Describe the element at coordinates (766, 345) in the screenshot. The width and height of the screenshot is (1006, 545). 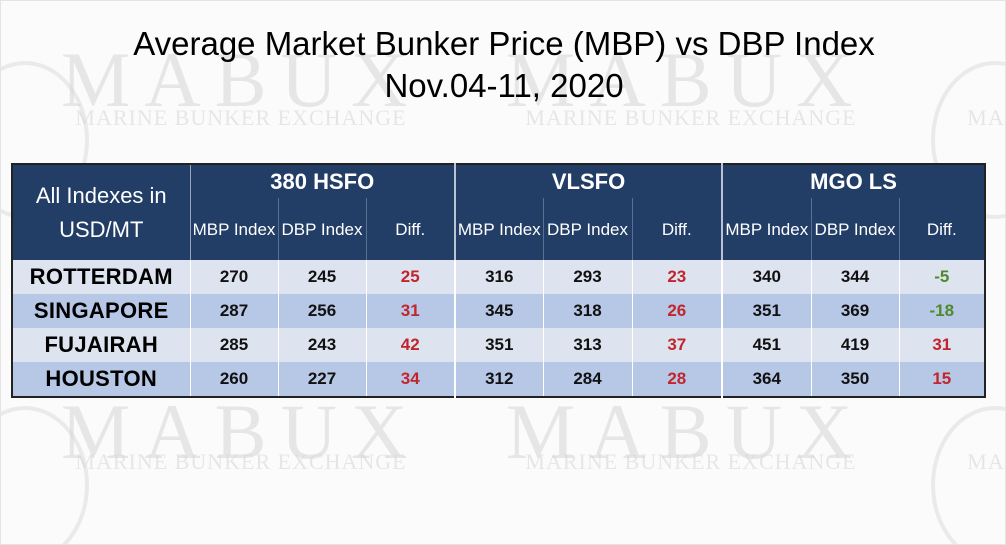
I see `mgo-mbp-value: 451` at that location.